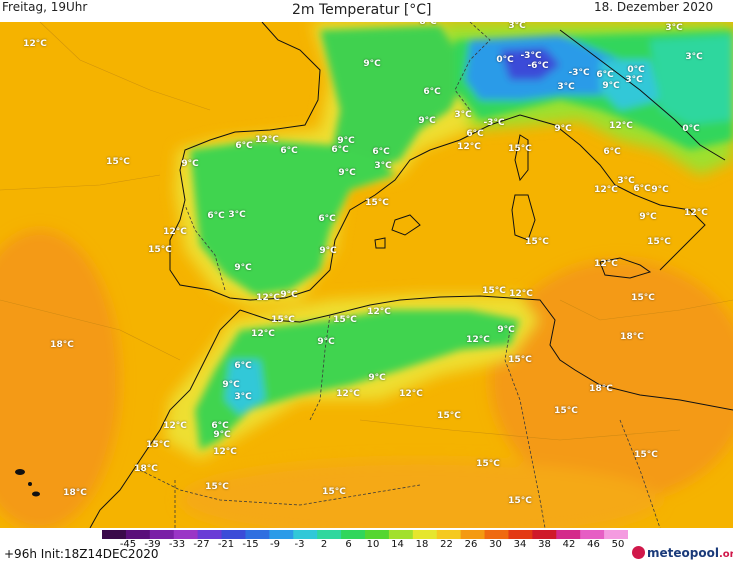 This screenshot has width=733, height=566. What do you see at coordinates (397, 544) in the screenshot?
I see `scale-tick-label: 14` at bounding box center [397, 544].